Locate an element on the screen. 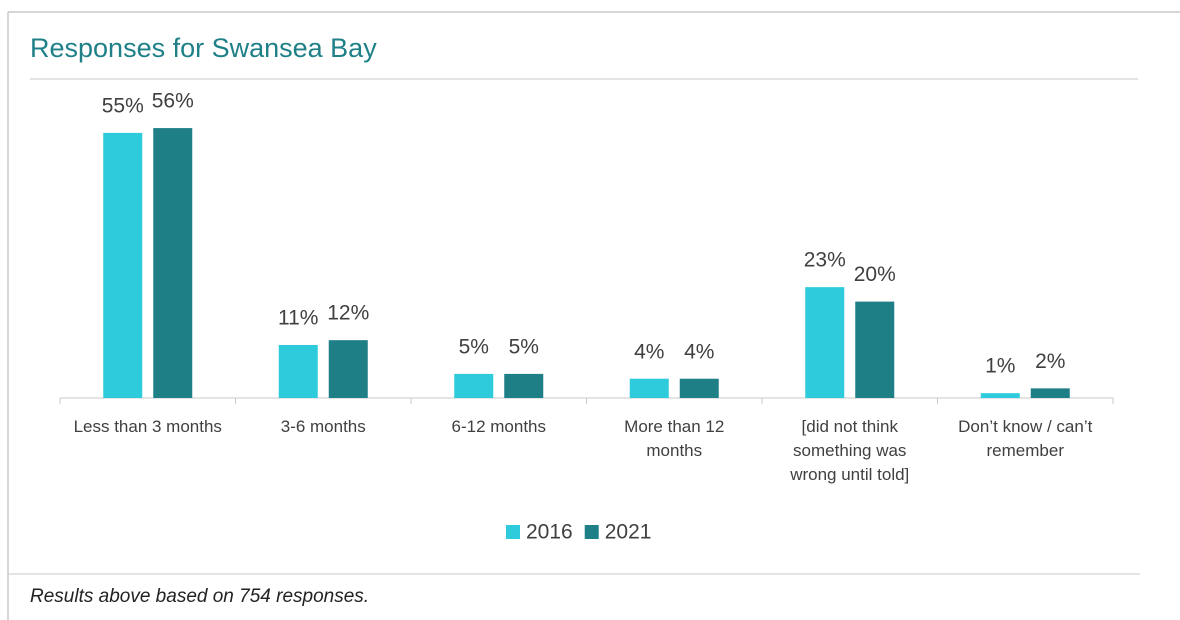 This screenshot has width=1180, height=620. x-tick-label: More than 12 months is located at coordinates (674, 438).